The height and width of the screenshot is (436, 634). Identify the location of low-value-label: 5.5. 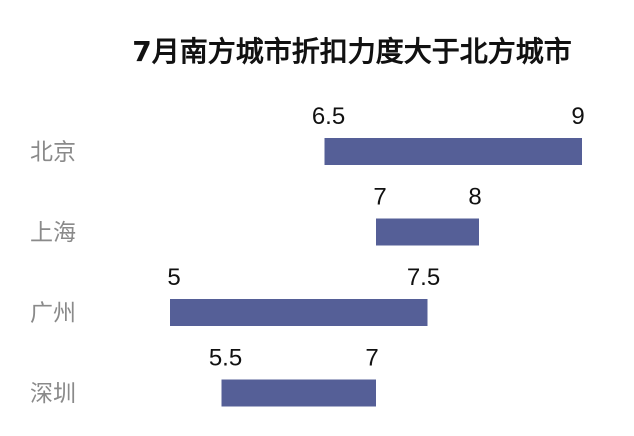
(225, 358).